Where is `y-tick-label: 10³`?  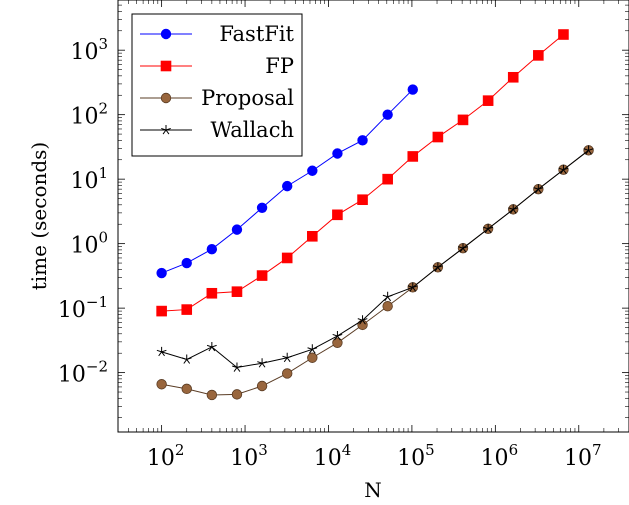
y-tick-label: 10³ is located at coordinates (89, 50).